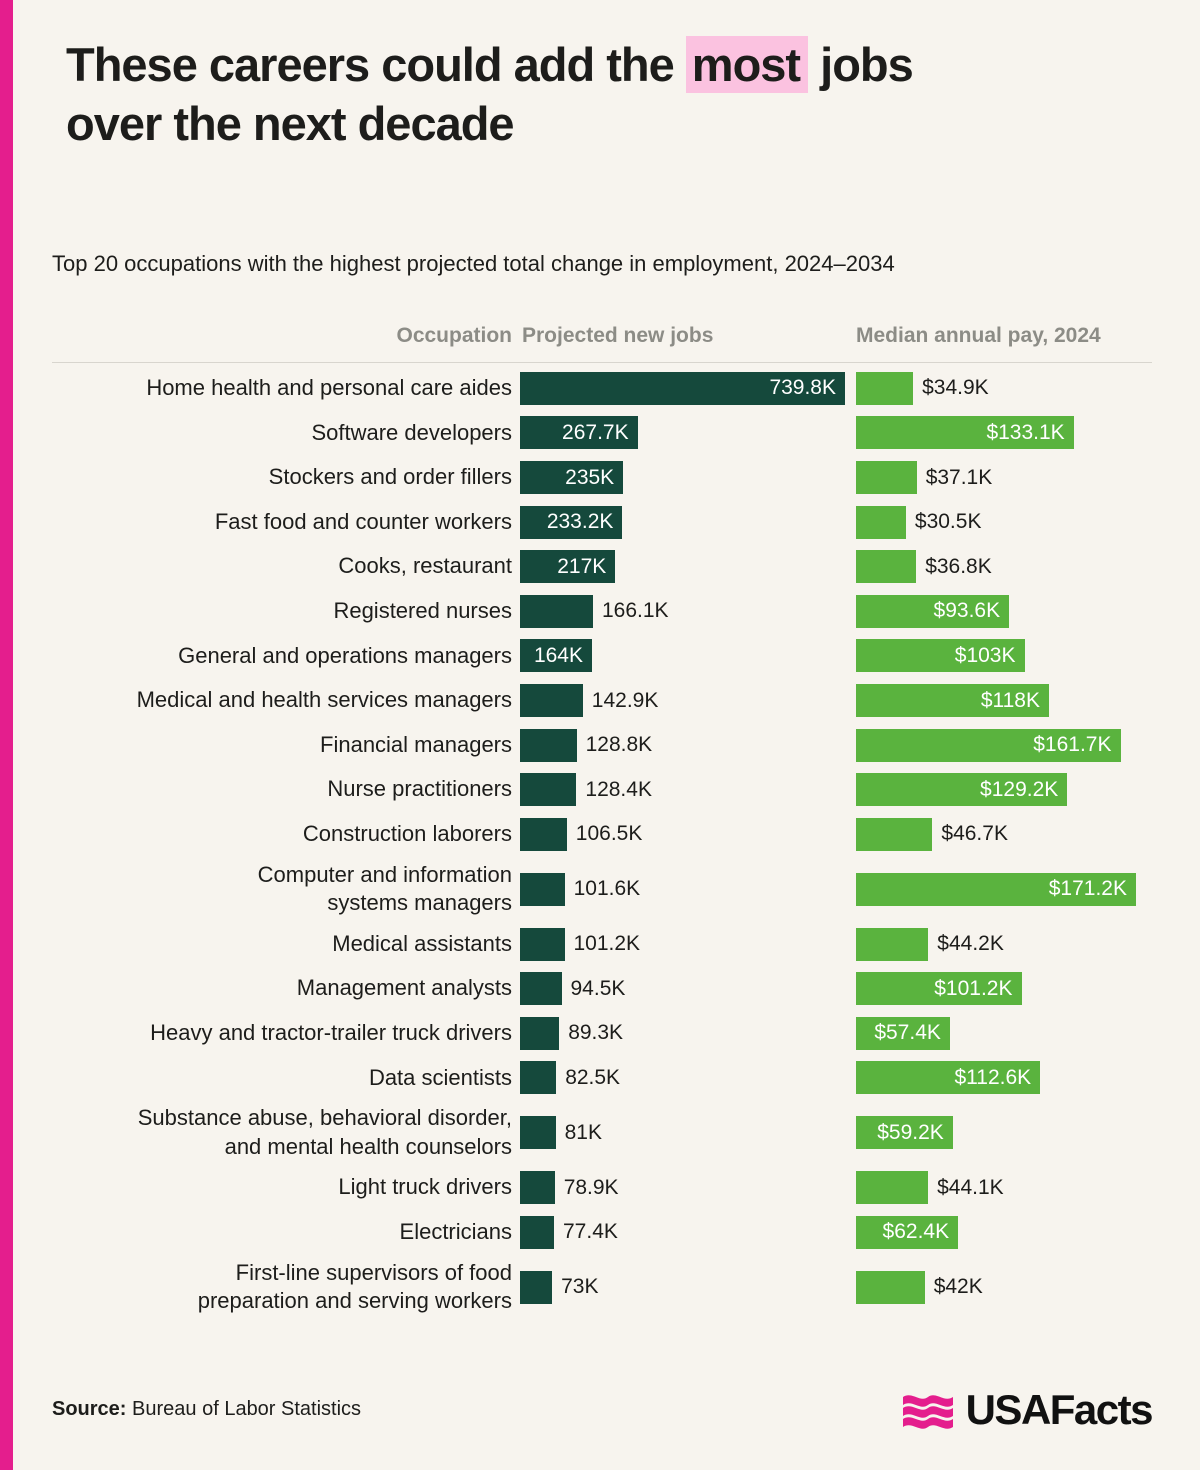 The image size is (1200, 1470). What do you see at coordinates (682, 388) in the screenshot?
I see `jobs-bar: 739.8K` at bounding box center [682, 388].